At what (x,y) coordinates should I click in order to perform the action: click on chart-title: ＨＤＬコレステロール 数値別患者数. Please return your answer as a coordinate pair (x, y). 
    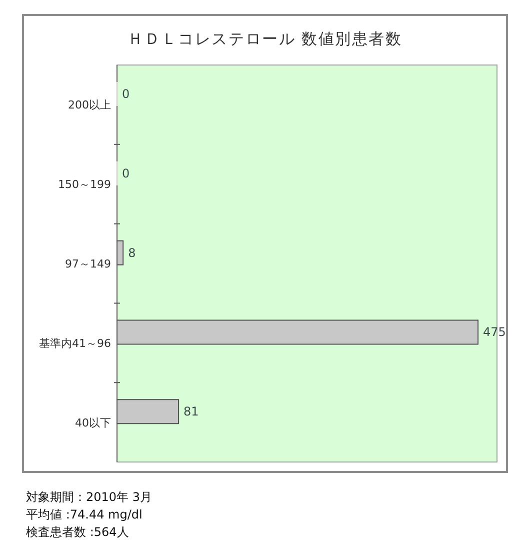
    Looking at the image, I should click on (265, 39).